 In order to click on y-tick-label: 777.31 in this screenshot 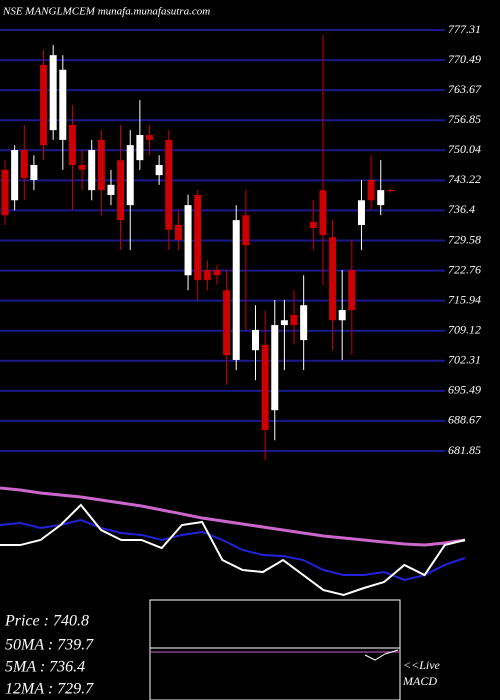, I will do `click(464, 29)`.